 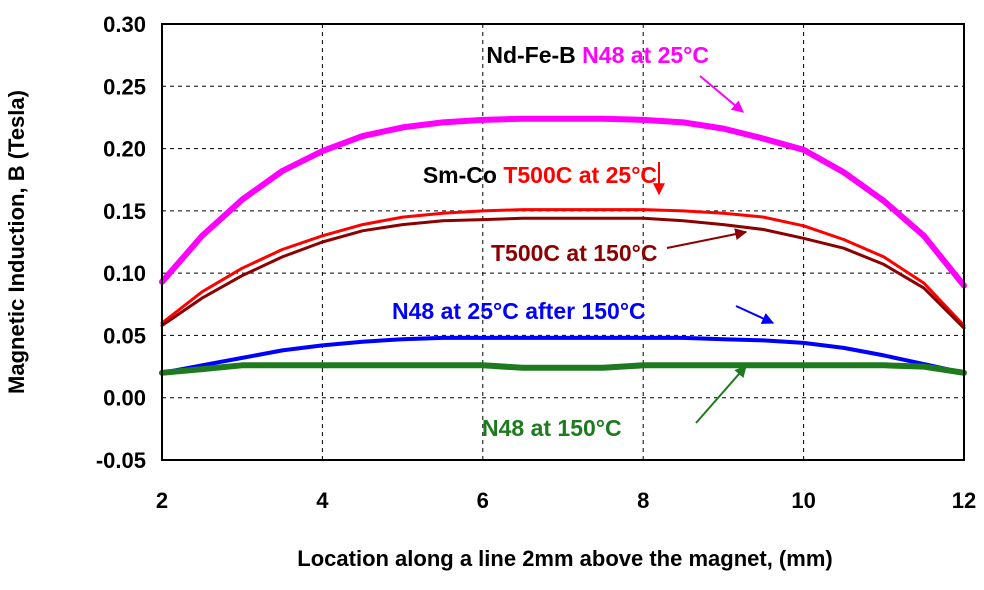 What do you see at coordinates (519, 311) in the screenshot?
I see `annotation-n48-25c-after-150c: N48 at 25°C after 150°C` at bounding box center [519, 311].